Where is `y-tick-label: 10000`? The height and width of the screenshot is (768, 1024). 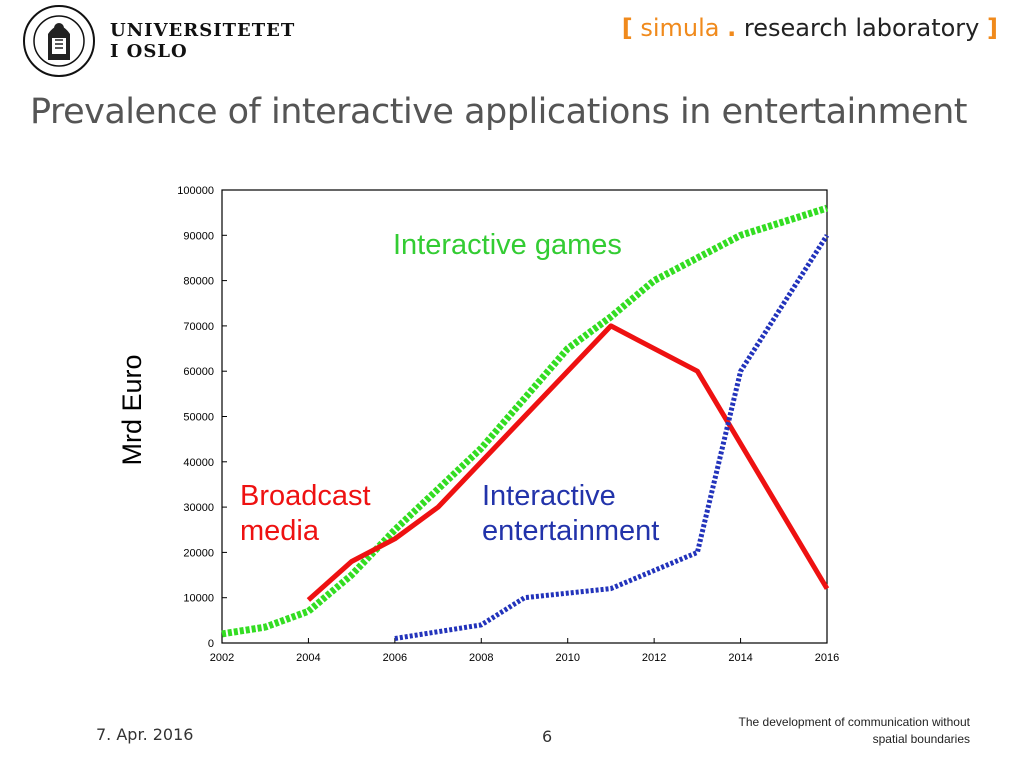
y-tick-label: 10000 is located at coordinates (198, 599).